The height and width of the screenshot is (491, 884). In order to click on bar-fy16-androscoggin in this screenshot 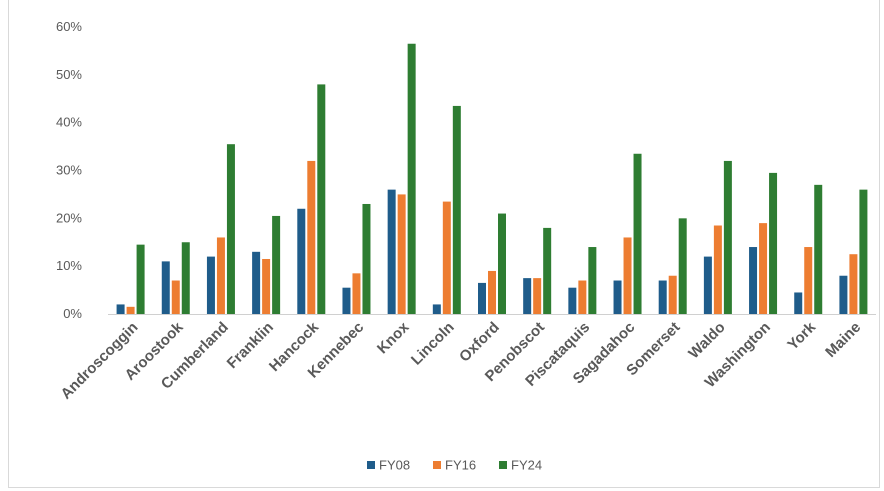, I will do `click(130, 310)`.